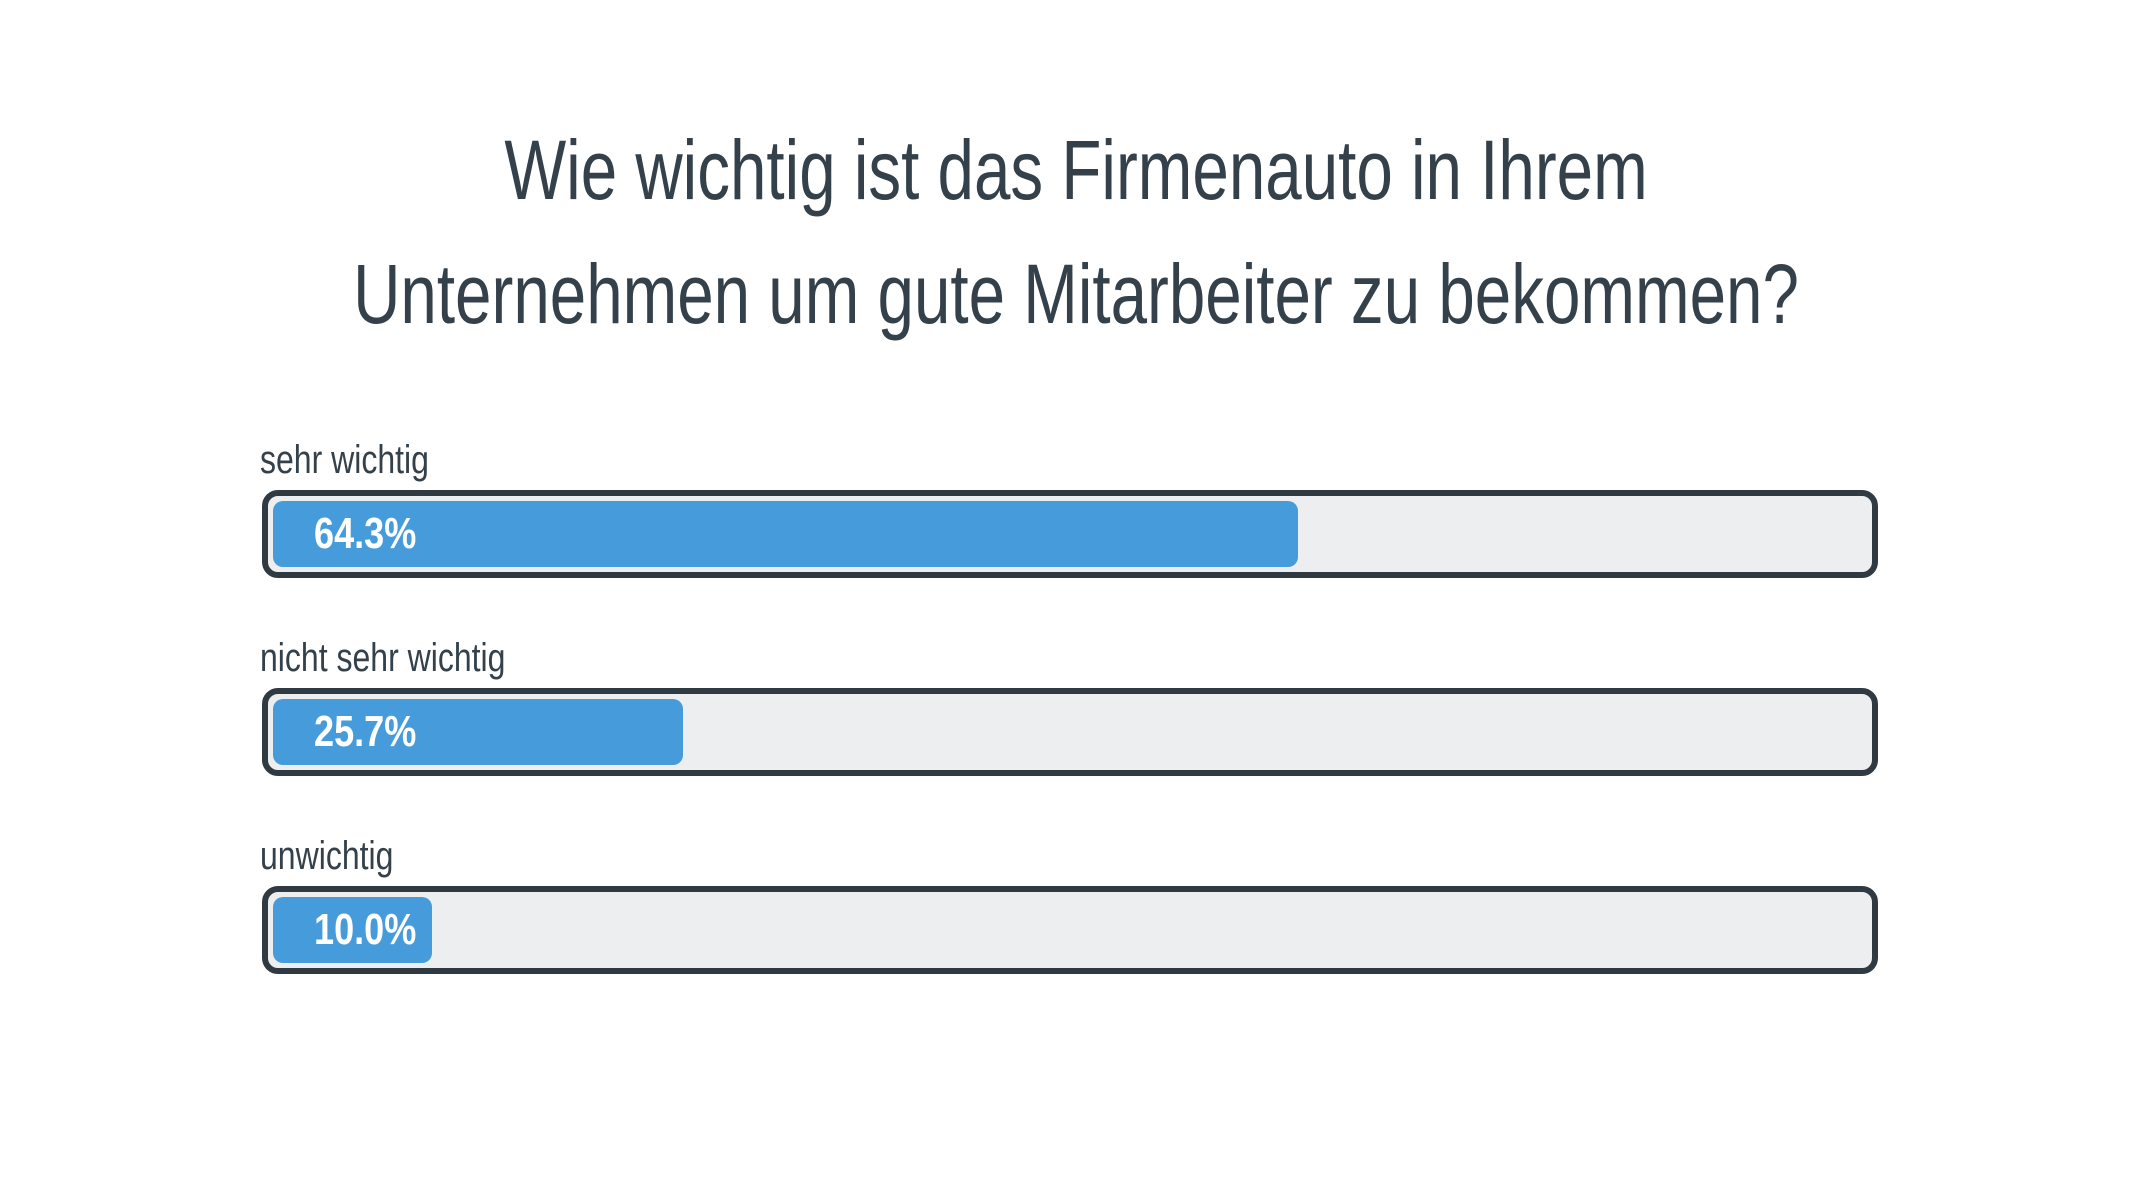 Image resolution: width=2152 pixels, height=1194 pixels. I want to click on bar-track: 64.3%, so click(1070, 534).